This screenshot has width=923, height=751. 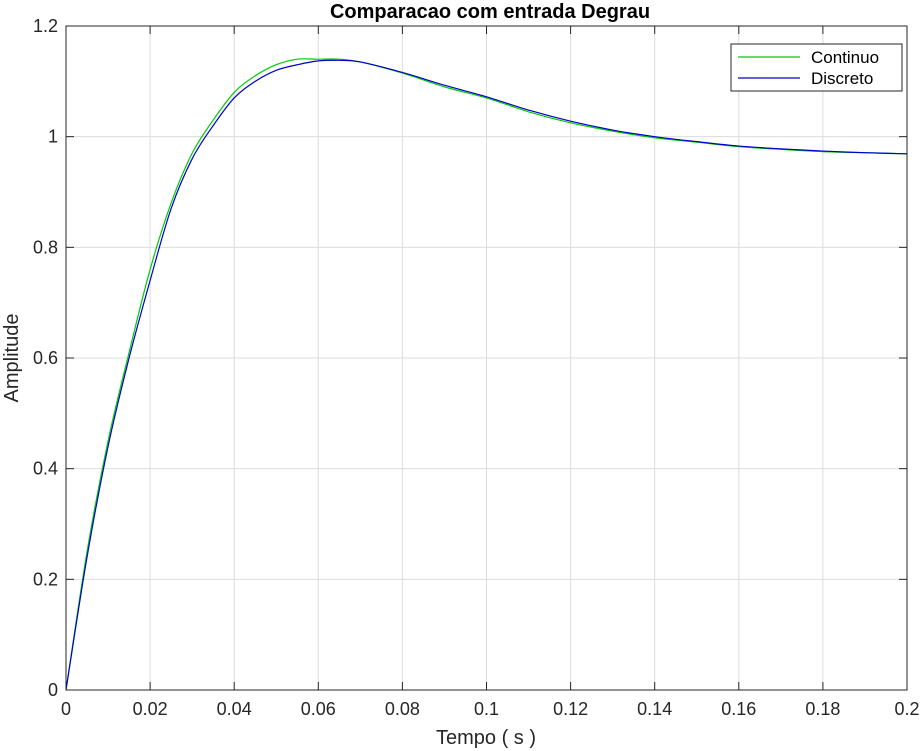 I want to click on legend-label-discreto: Discreto, so click(x=842, y=78).